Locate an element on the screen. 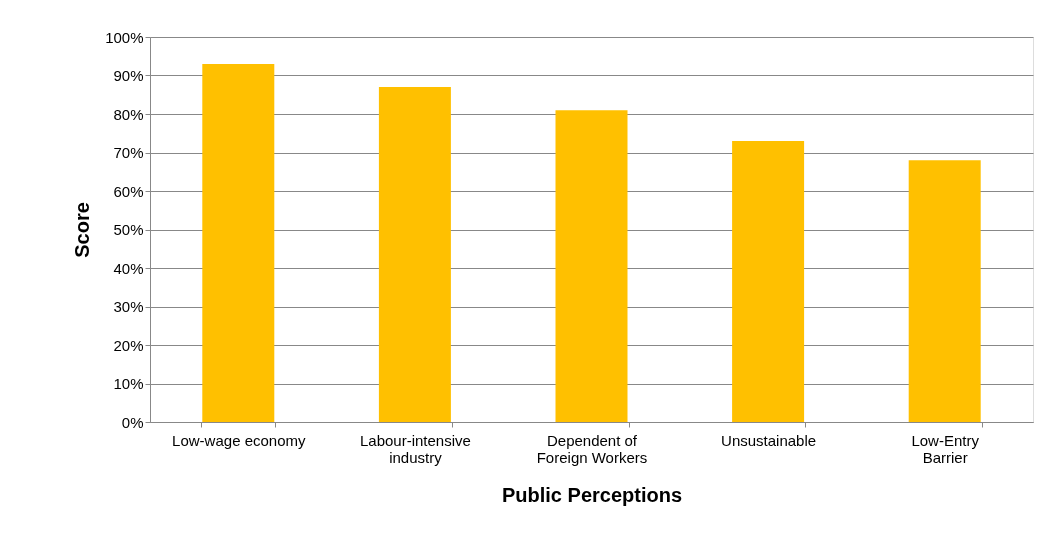 This screenshot has width=1050, height=549. y-tick-label: 90% is located at coordinates (128, 75).